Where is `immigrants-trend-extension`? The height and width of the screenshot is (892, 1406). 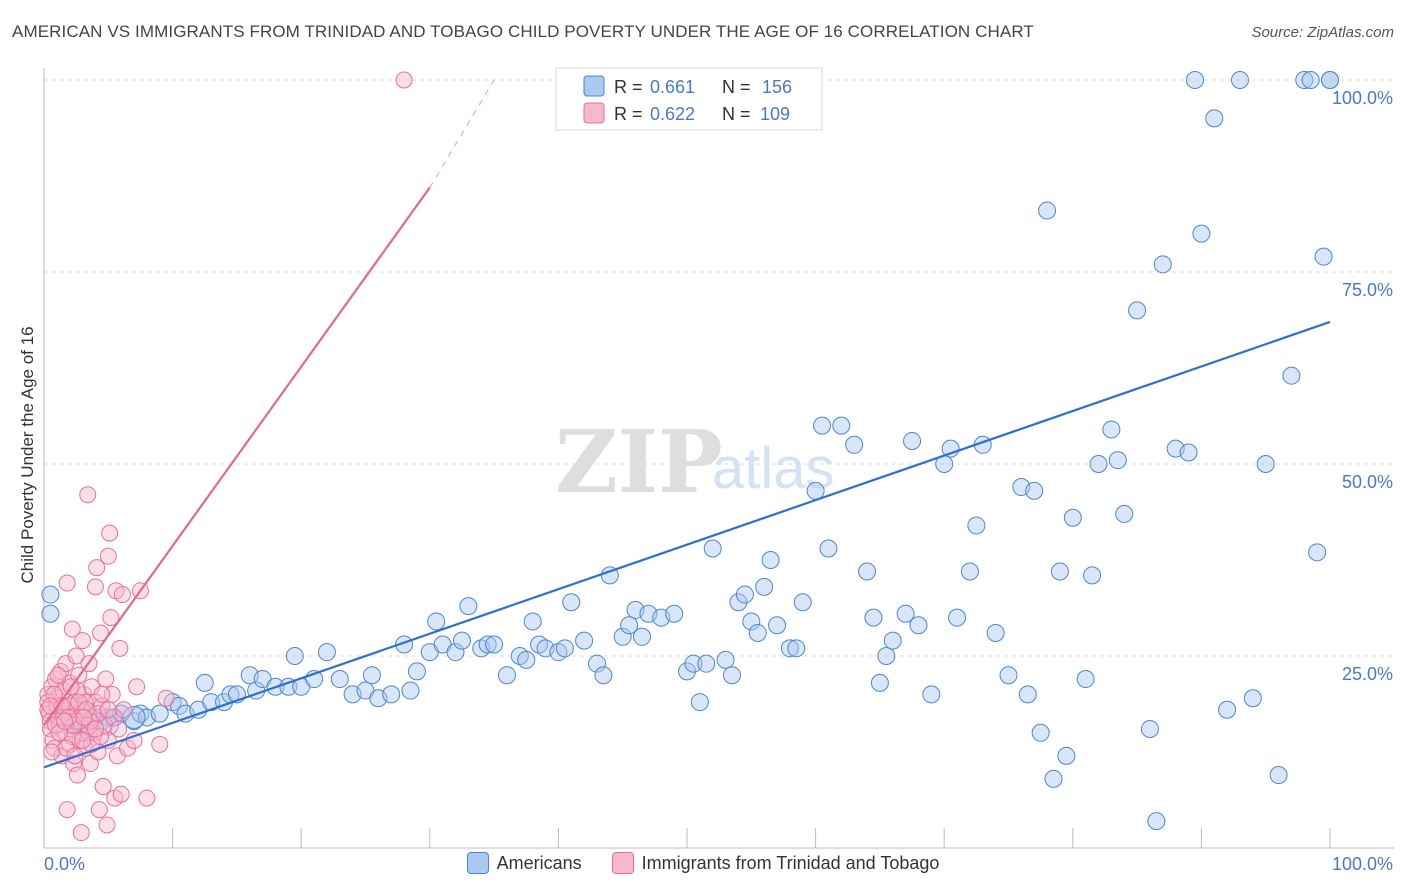 immigrants-trend-extension is located at coordinates (462, 133).